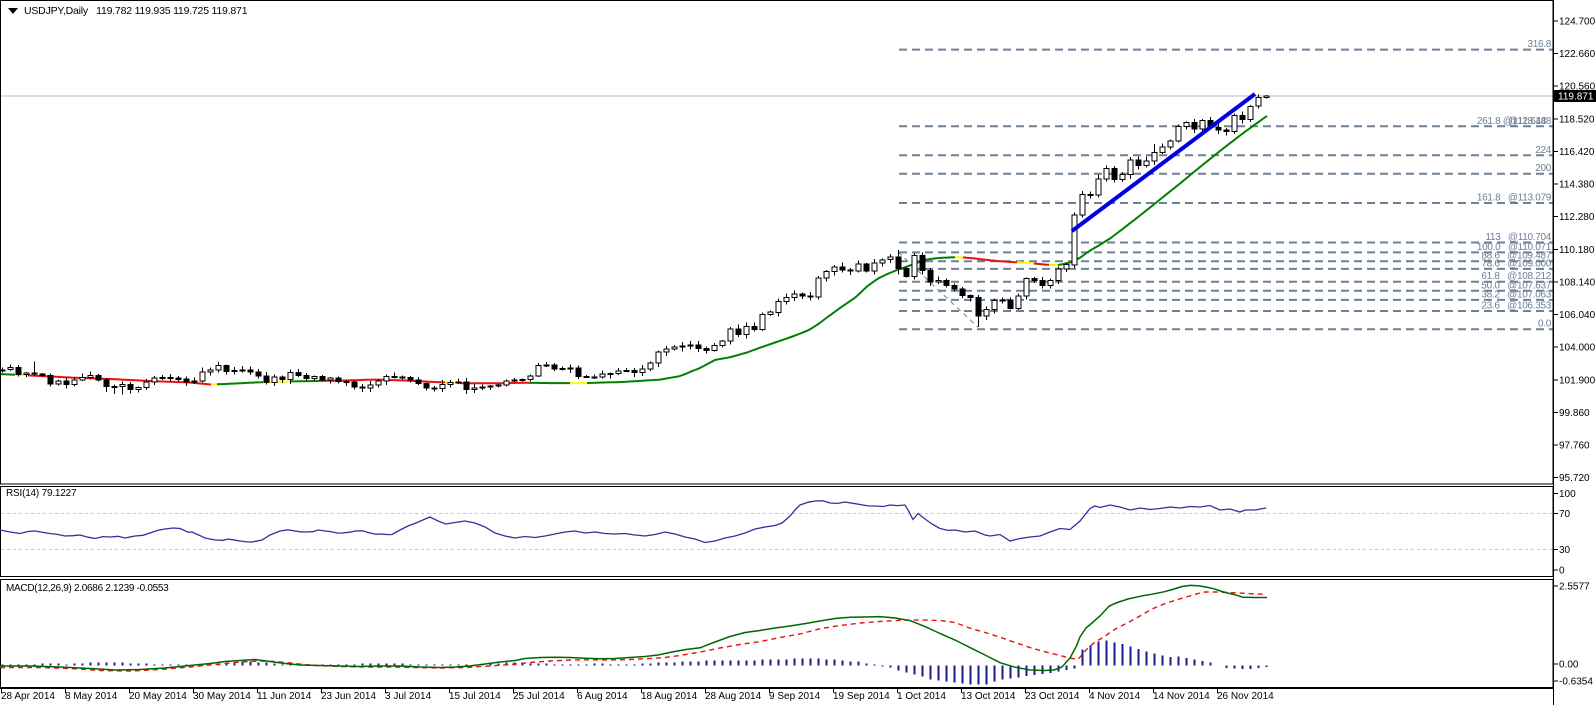 This screenshot has width=1596, height=710. I want to click on svg-text: 0, so click(1562, 571).